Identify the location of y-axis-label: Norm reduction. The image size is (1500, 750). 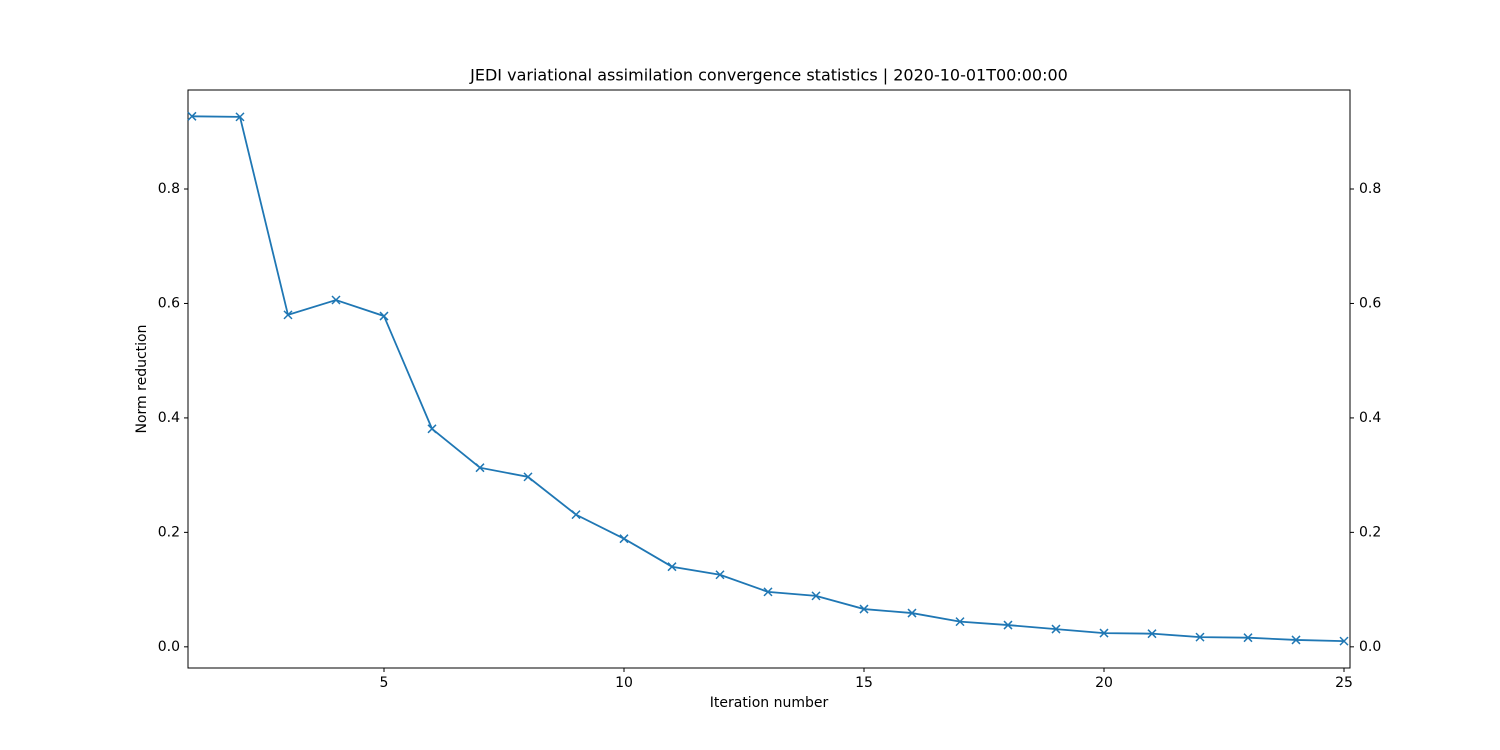
(142, 379).